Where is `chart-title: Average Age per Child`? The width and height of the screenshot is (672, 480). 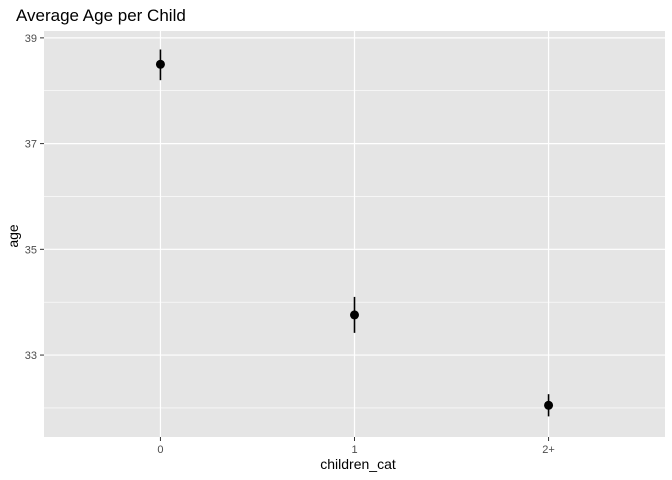 chart-title: Average Age per Child is located at coordinates (101, 15).